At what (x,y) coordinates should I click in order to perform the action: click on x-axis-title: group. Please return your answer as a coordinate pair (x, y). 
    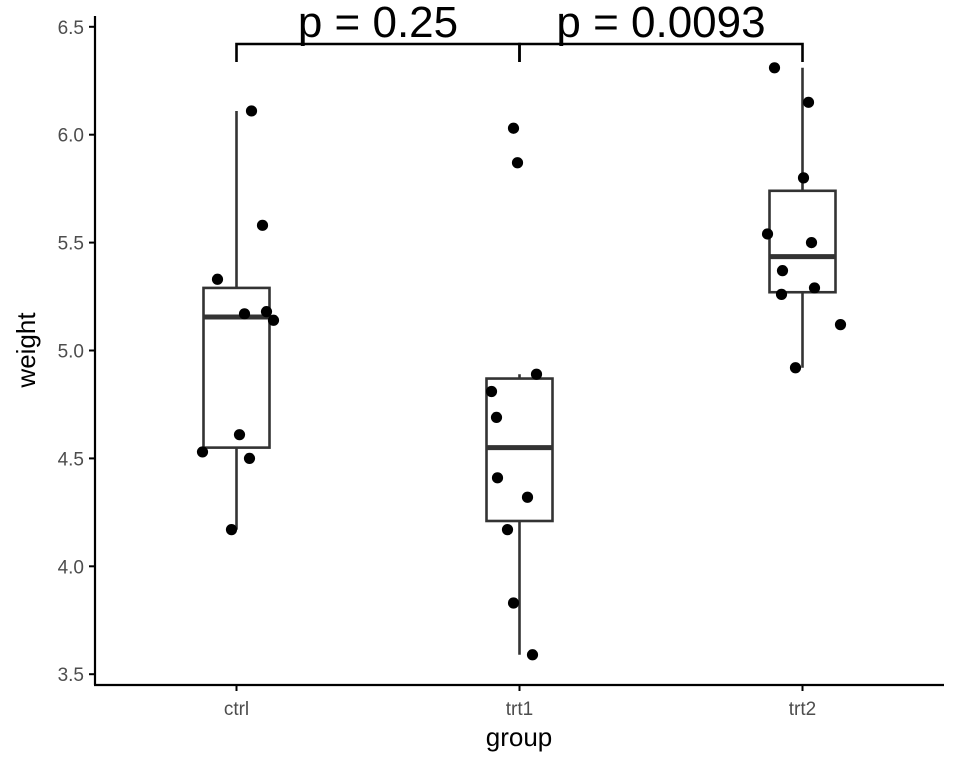
    Looking at the image, I should click on (519, 737).